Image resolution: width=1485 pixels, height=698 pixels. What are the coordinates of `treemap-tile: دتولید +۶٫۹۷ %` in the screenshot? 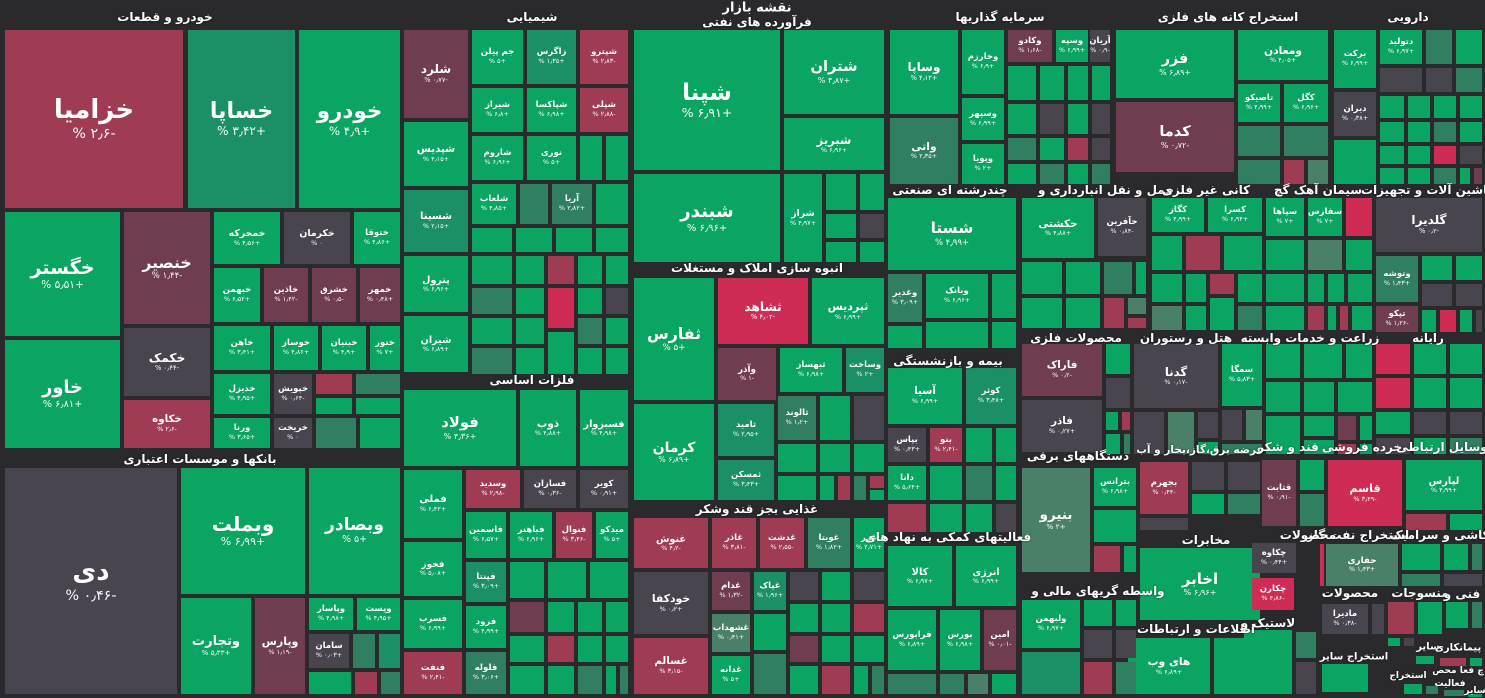 It's located at (1401, 47).